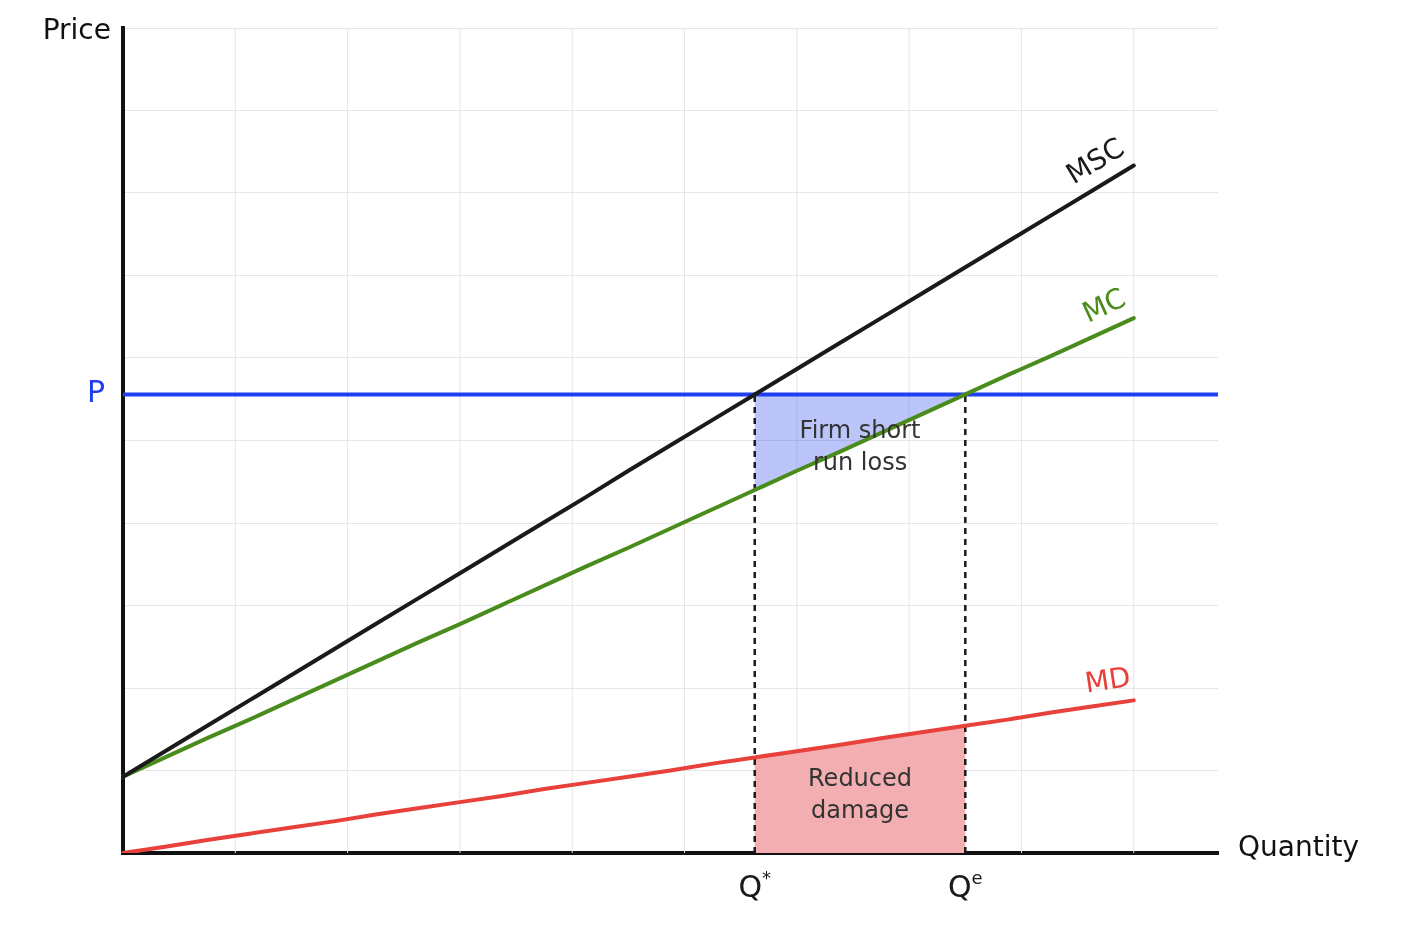 This screenshot has height=925, width=1402. Describe the element at coordinates (860, 793) in the screenshot. I see `annotation: Reduced damage` at that location.